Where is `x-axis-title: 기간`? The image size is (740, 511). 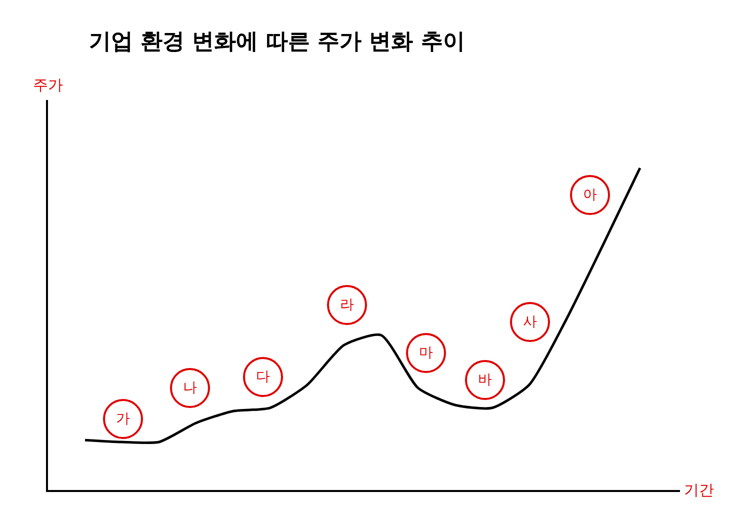 x-axis-title: 기간 is located at coordinates (699, 490).